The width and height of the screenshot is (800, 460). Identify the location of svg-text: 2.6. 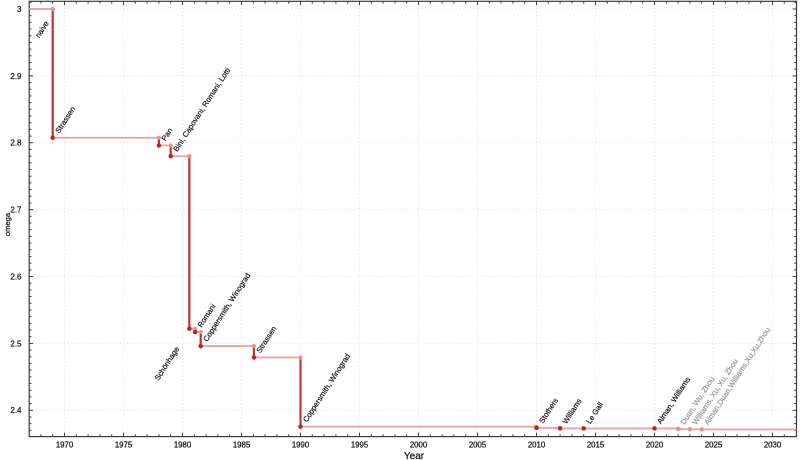
(16, 276).